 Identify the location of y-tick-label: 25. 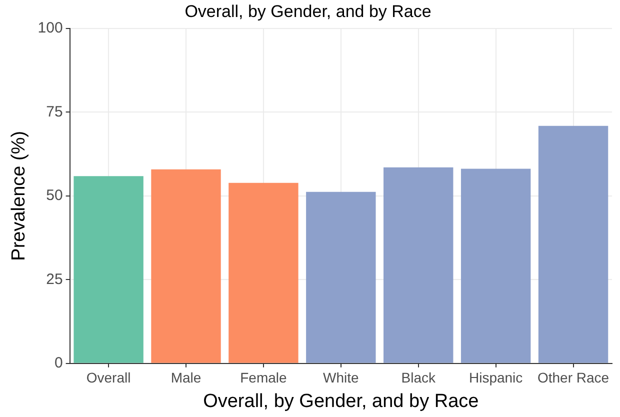
(54, 279).